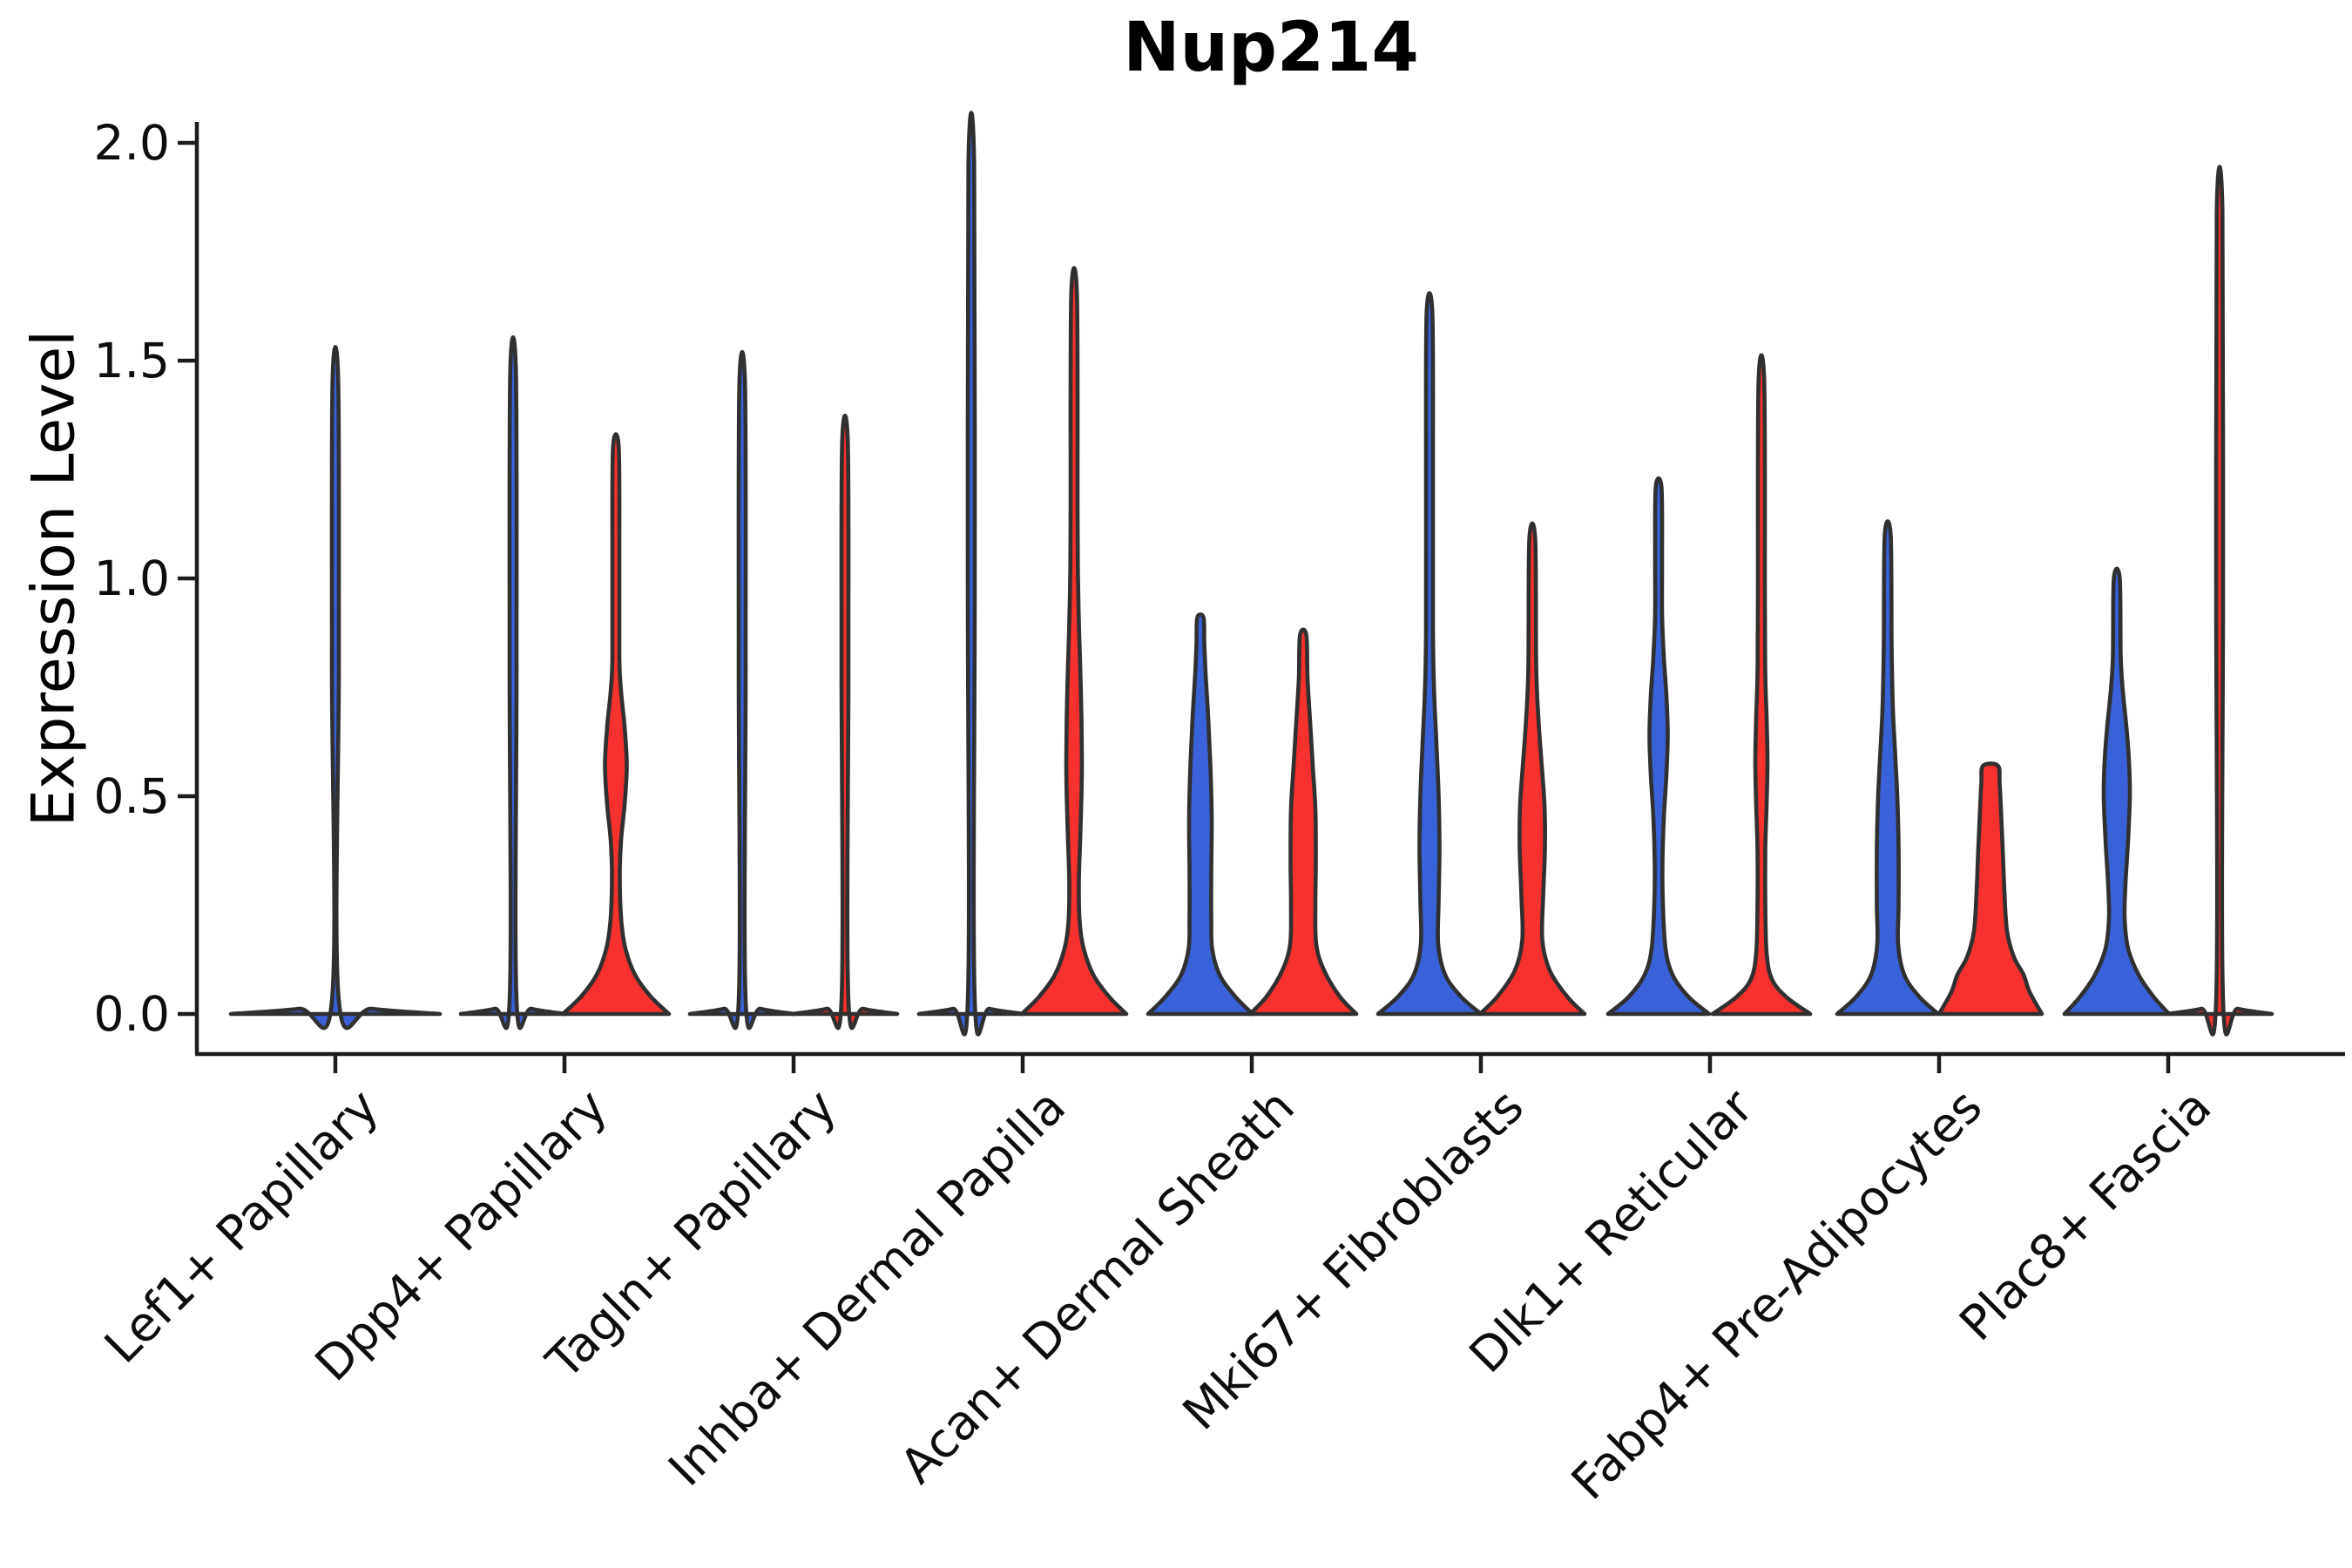  Describe the element at coordinates (131, 361) in the screenshot. I see `y-tick-label-3: 1.5` at that location.